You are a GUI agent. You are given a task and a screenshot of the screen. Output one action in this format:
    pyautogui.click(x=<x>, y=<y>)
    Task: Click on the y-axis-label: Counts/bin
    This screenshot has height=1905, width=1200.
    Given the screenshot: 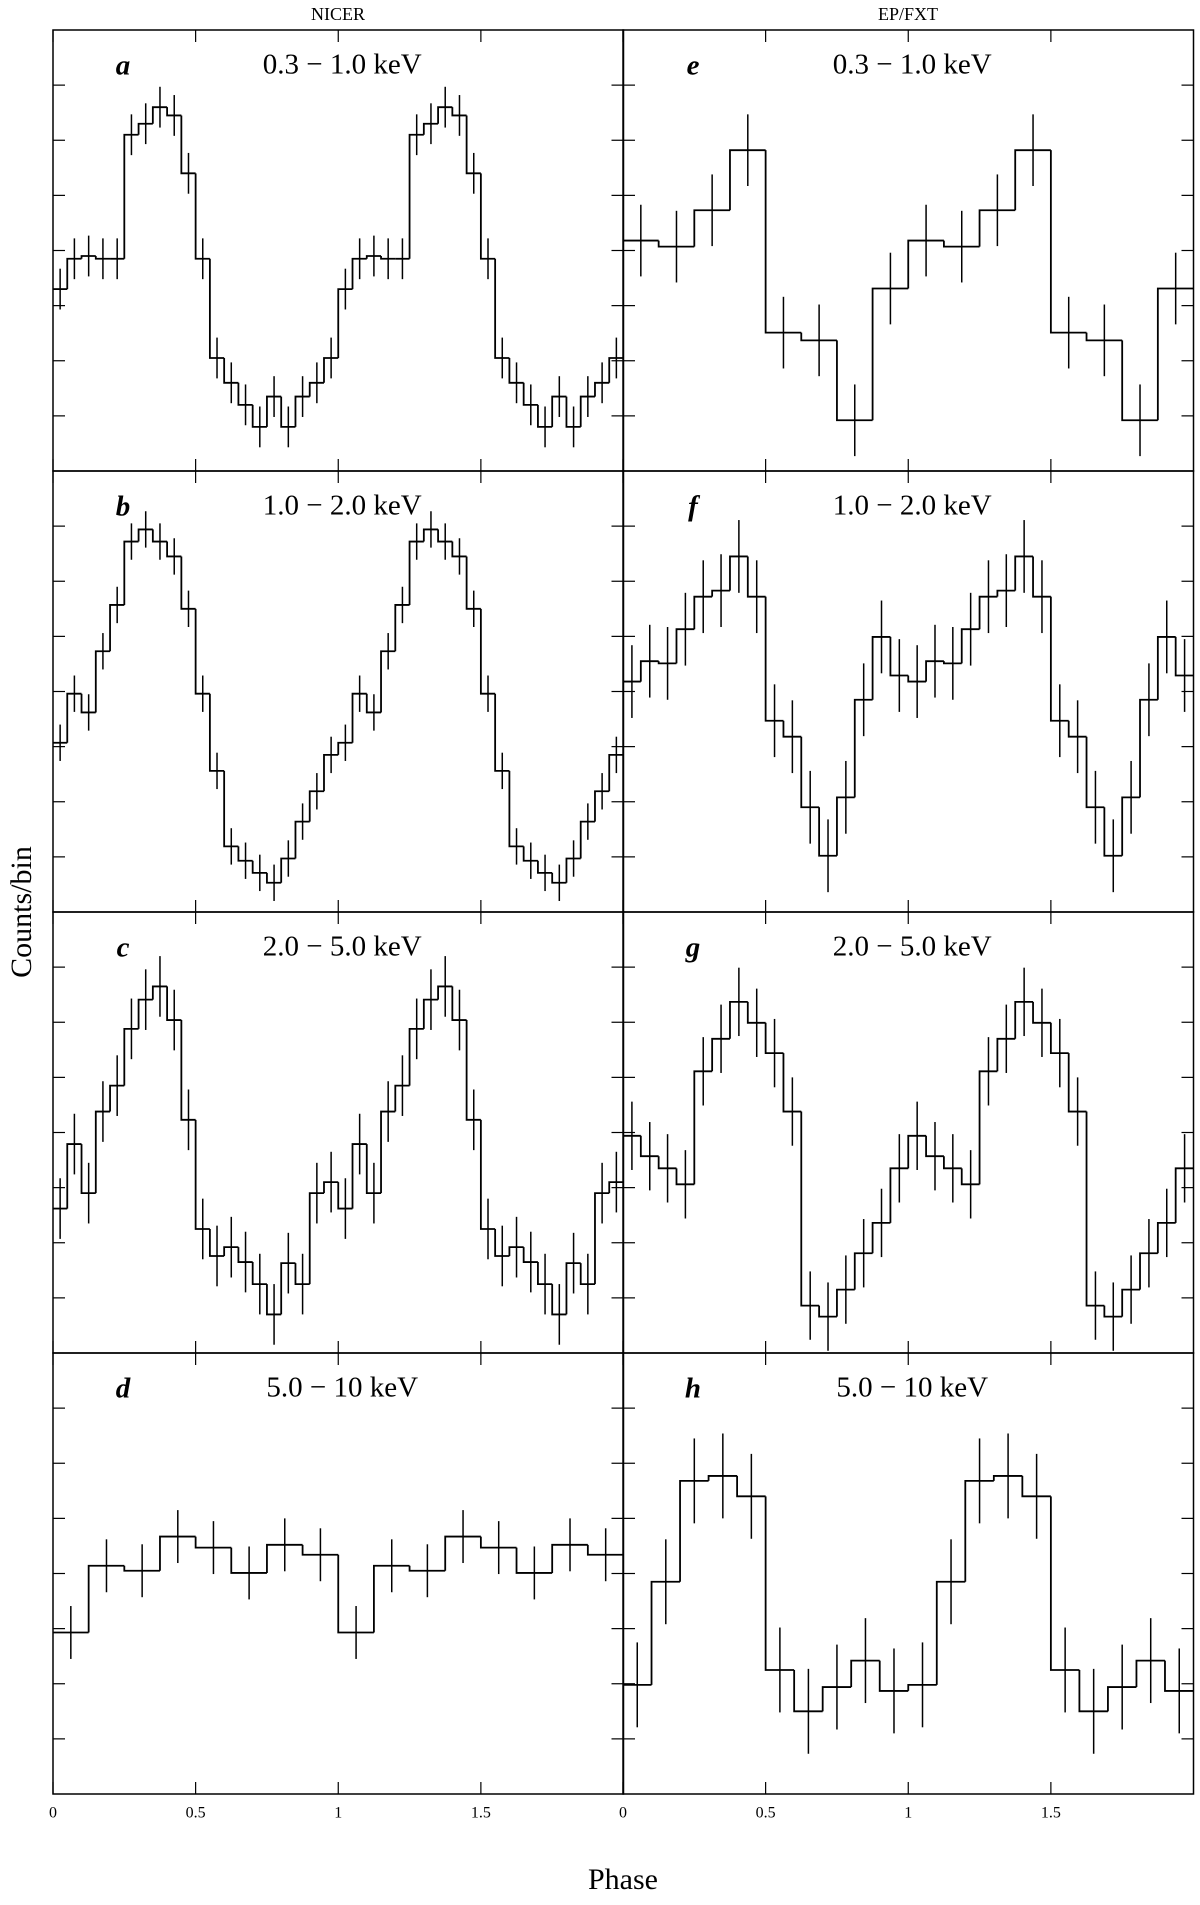 What is the action you would take?
    pyautogui.click(x=21, y=912)
    